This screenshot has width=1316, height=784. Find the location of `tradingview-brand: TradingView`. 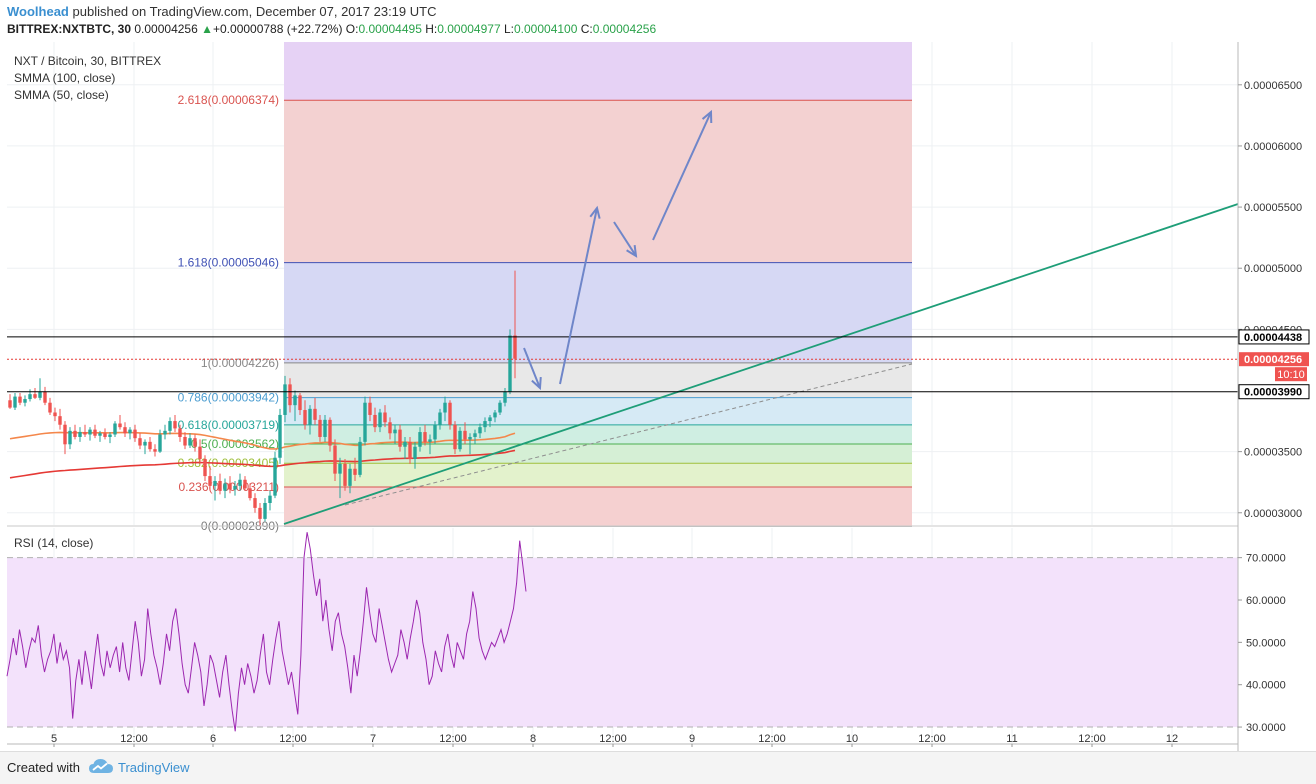

tradingview-brand: TradingView is located at coordinates (154, 767).